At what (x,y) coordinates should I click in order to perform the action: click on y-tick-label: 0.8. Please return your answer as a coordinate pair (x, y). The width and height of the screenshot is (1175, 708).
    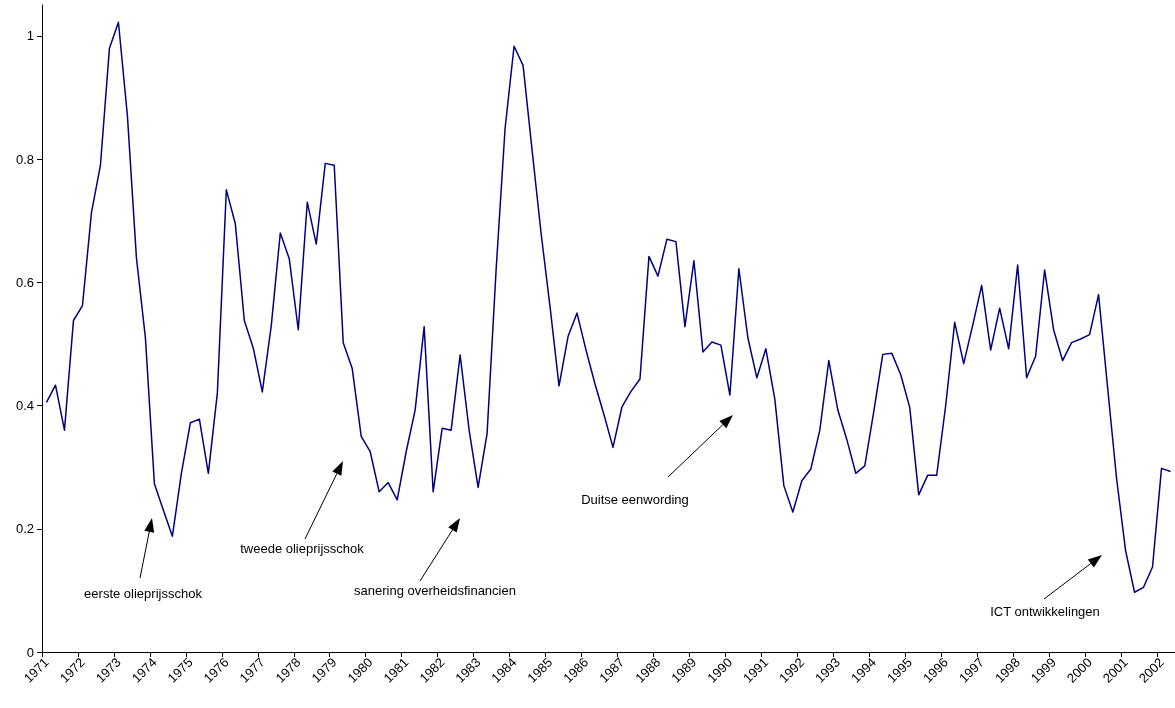
    Looking at the image, I should click on (24, 159).